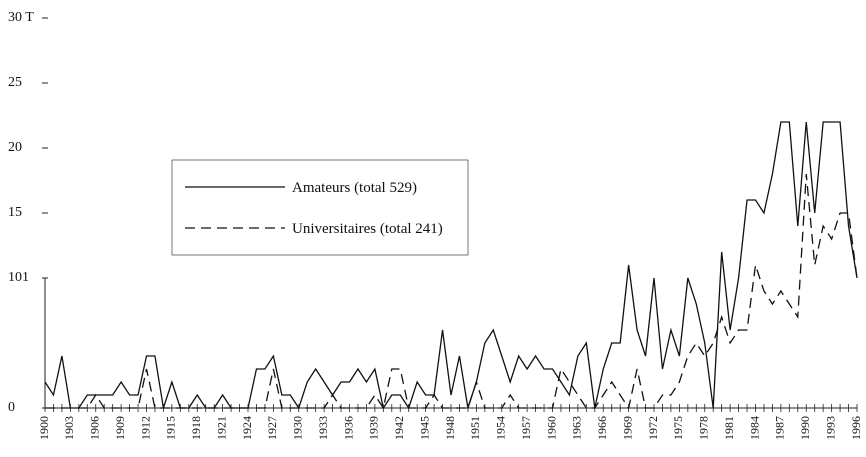  What do you see at coordinates (69, 428) in the screenshot?
I see `x-tick-label: 1903` at bounding box center [69, 428].